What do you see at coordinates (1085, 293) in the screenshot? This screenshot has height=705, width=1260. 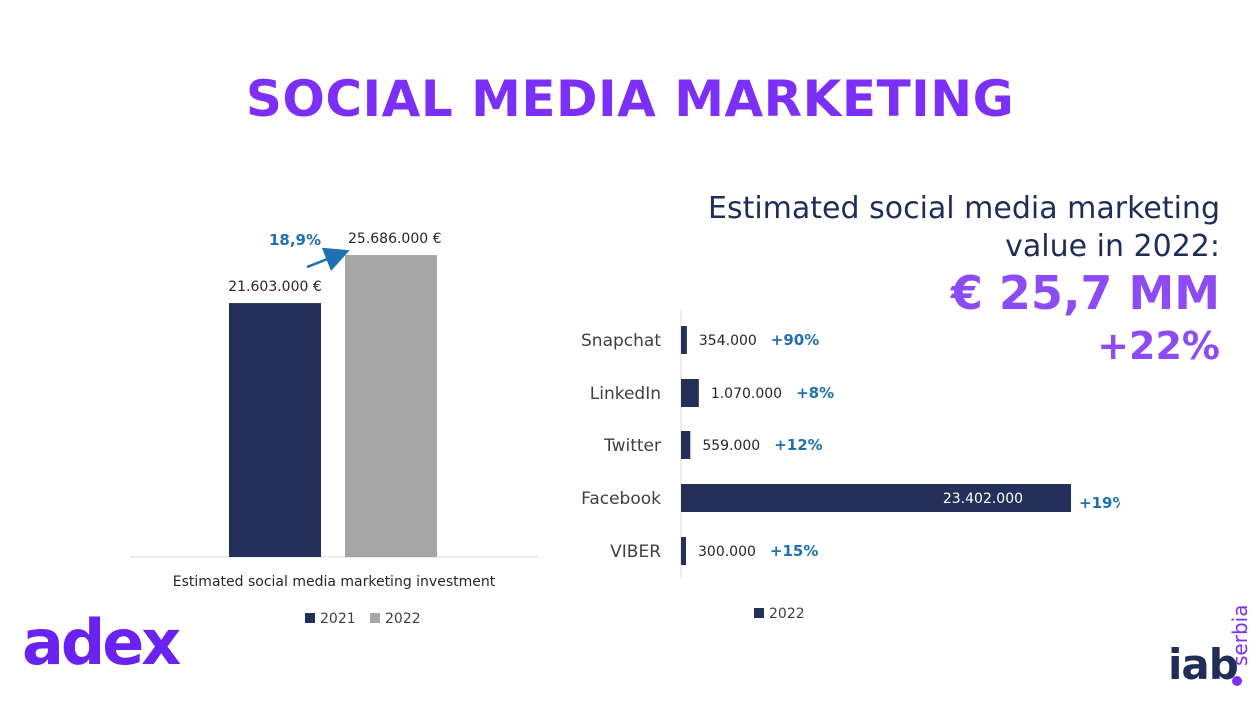 I see `headline-value: € 25,7 MM` at bounding box center [1085, 293].